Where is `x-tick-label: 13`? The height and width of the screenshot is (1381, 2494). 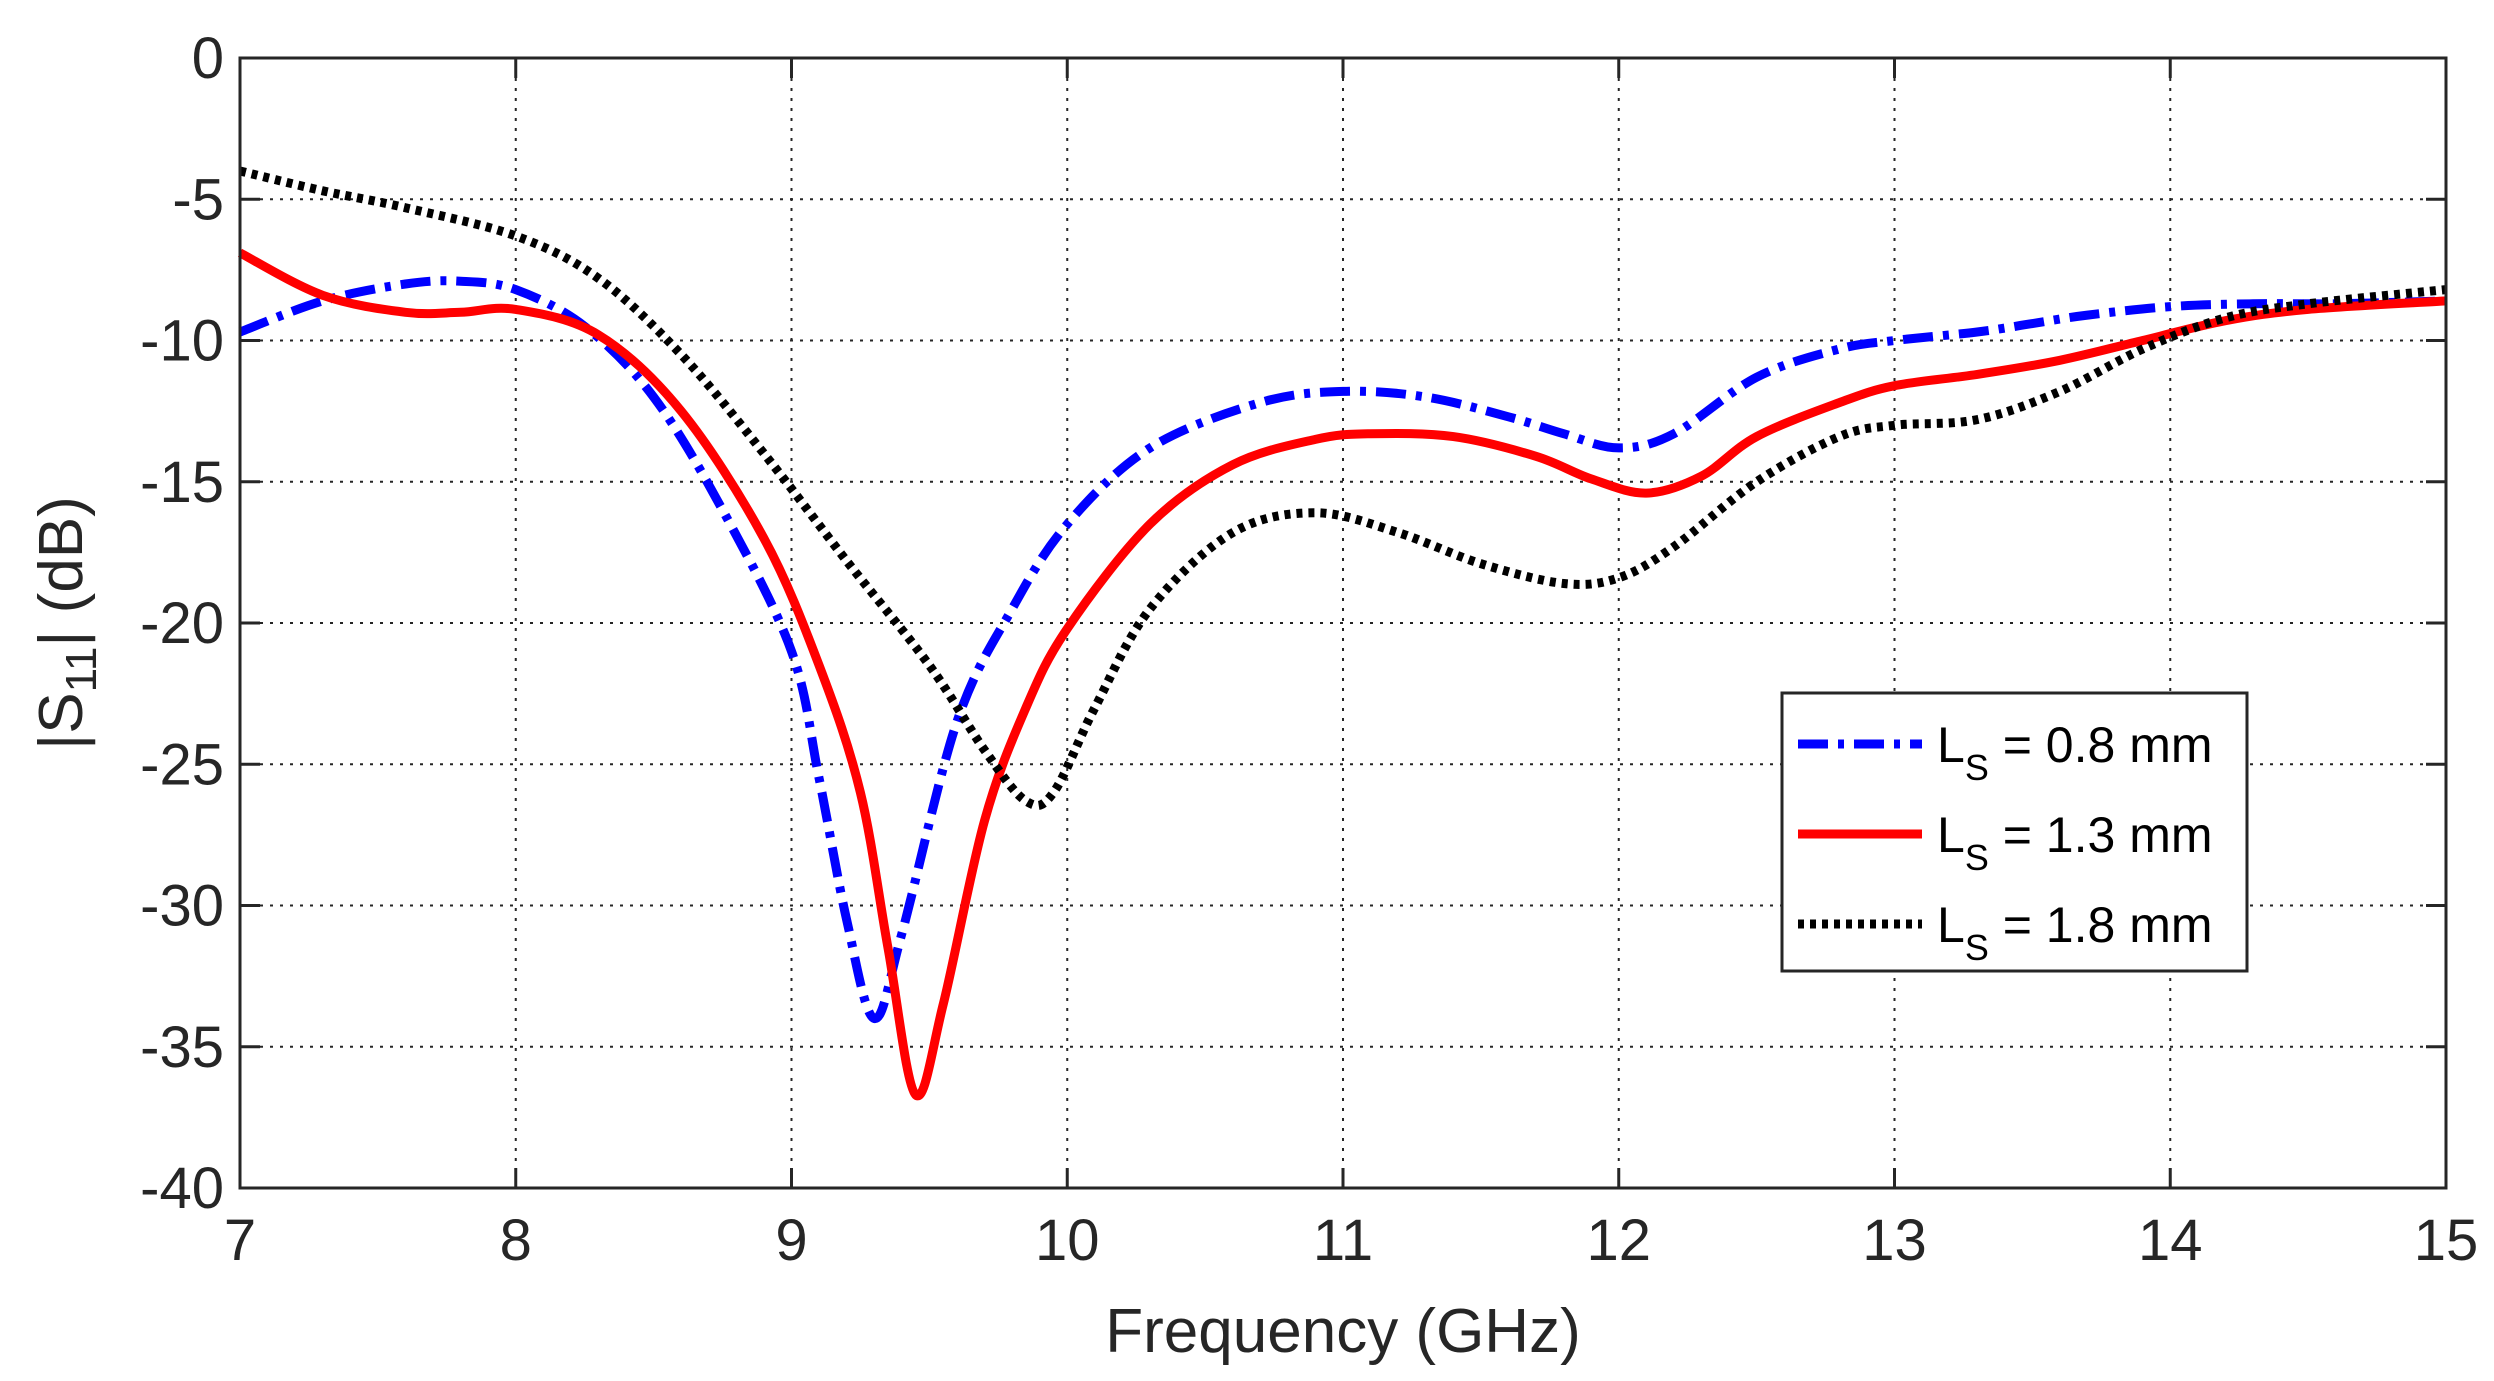
x-tick-label: 13 is located at coordinates (1894, 1240).